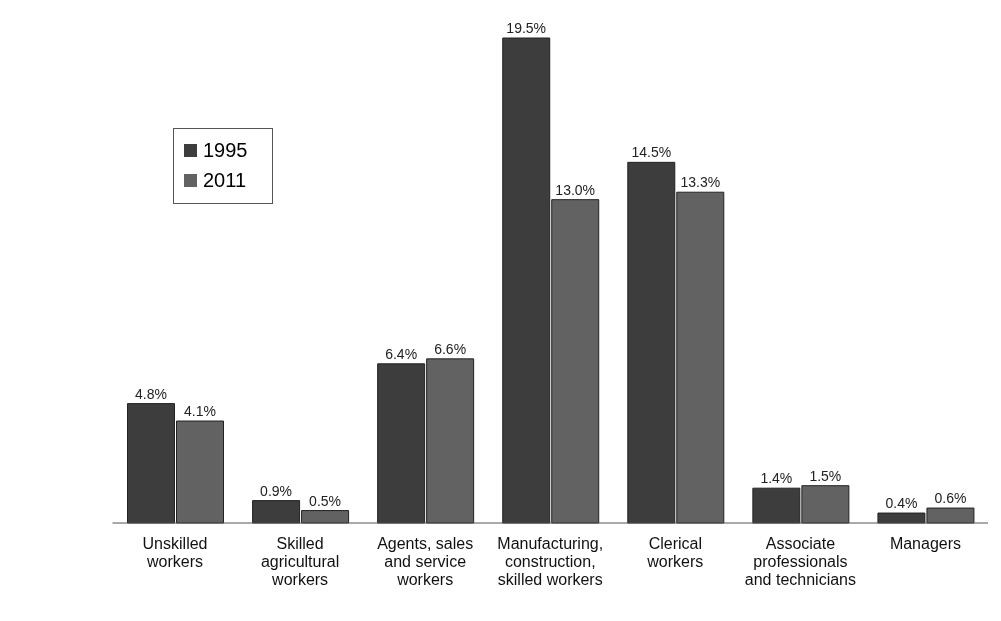 The height and width of the screenshot is (621, 1001). I want to click on x-tick-label: Unskilled workers, so click(175, 552).